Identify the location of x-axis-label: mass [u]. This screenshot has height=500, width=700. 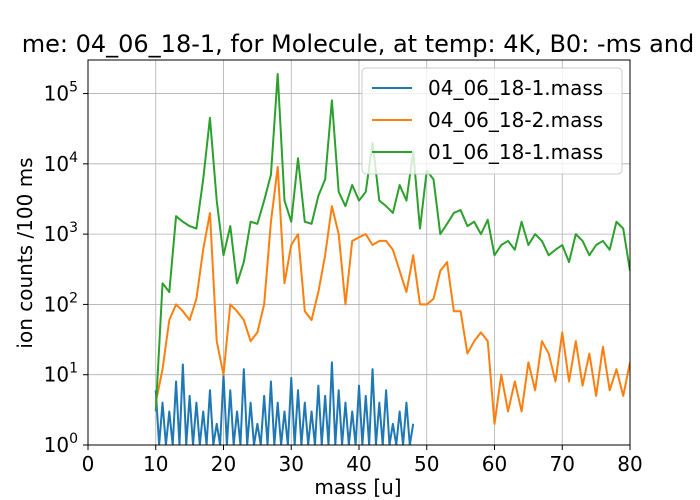
(357, 487).